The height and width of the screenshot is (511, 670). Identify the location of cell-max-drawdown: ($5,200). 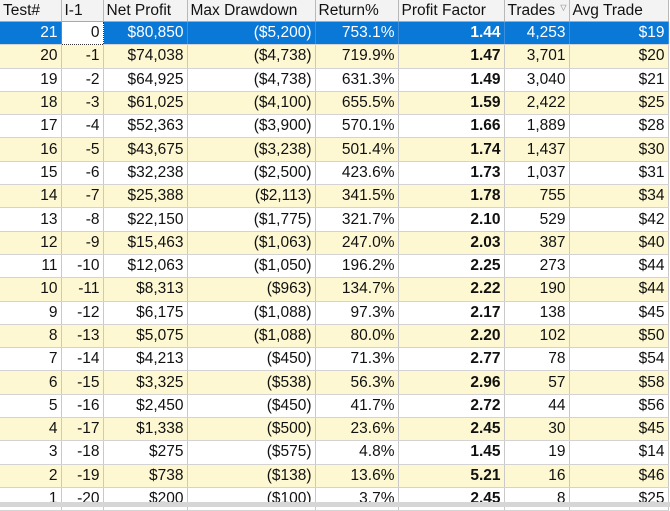
(251, 33).